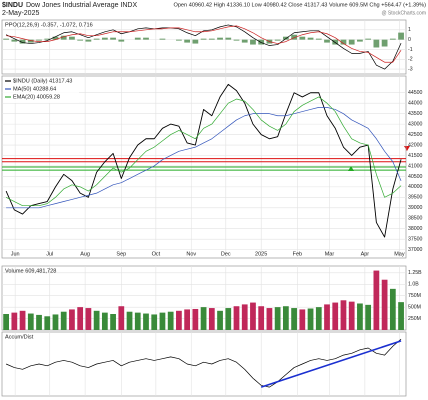  I want to click on y-tick-label: 44500, so click(415, 93).